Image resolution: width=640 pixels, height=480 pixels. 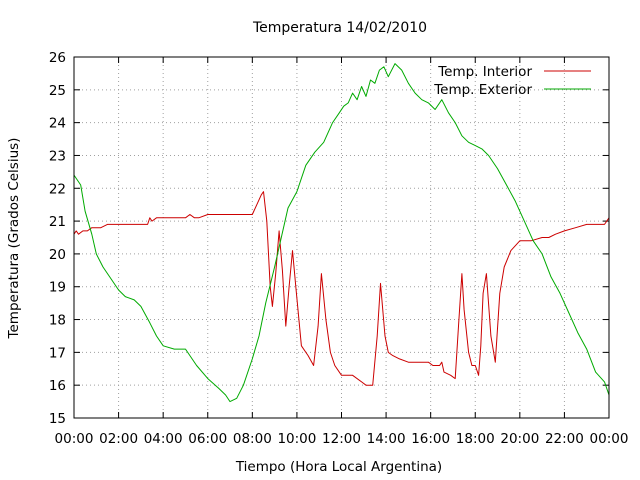 I want to click on y-axis-label: Temperatura (Grados Celsius), so click(x=14, y=239).